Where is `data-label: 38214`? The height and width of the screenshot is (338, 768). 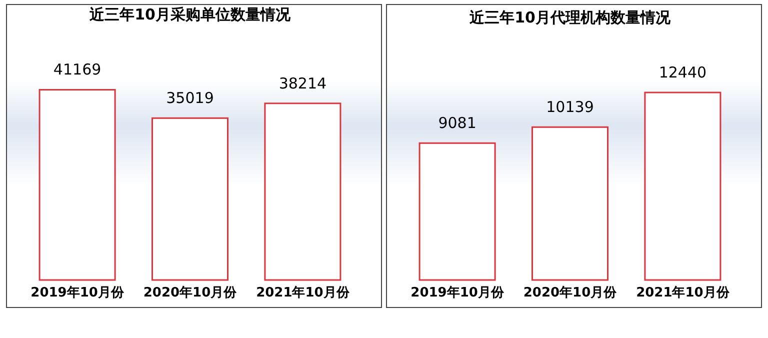 data-label: 38214 is located at coordinates (302, 83).